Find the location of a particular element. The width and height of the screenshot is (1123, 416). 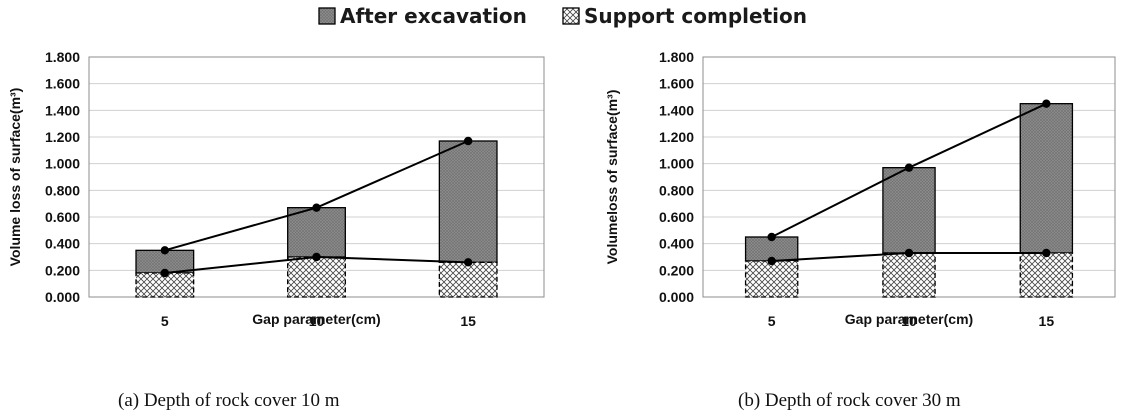

legend-item-support-completion: Support completion is located at coordinates (684, 16).